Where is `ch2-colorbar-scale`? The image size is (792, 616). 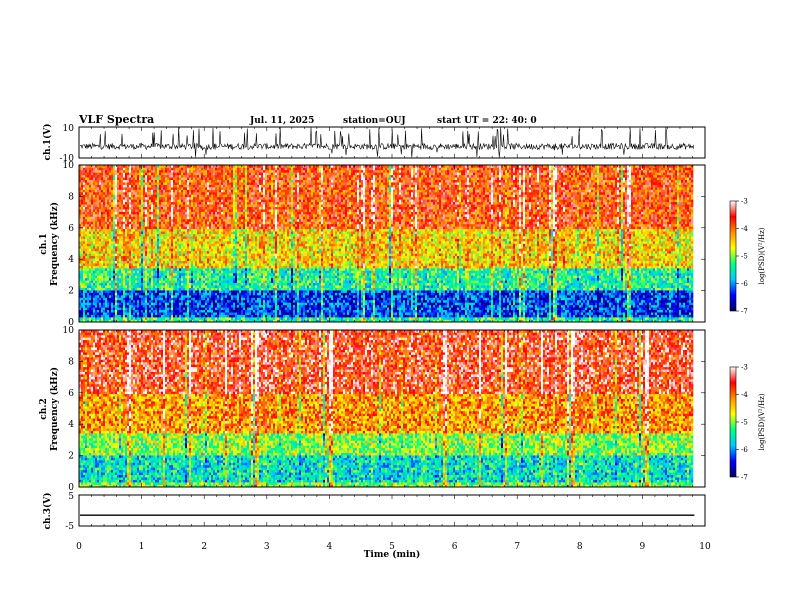 ch2-colorbar-scale is located at coordinates (733, 422).